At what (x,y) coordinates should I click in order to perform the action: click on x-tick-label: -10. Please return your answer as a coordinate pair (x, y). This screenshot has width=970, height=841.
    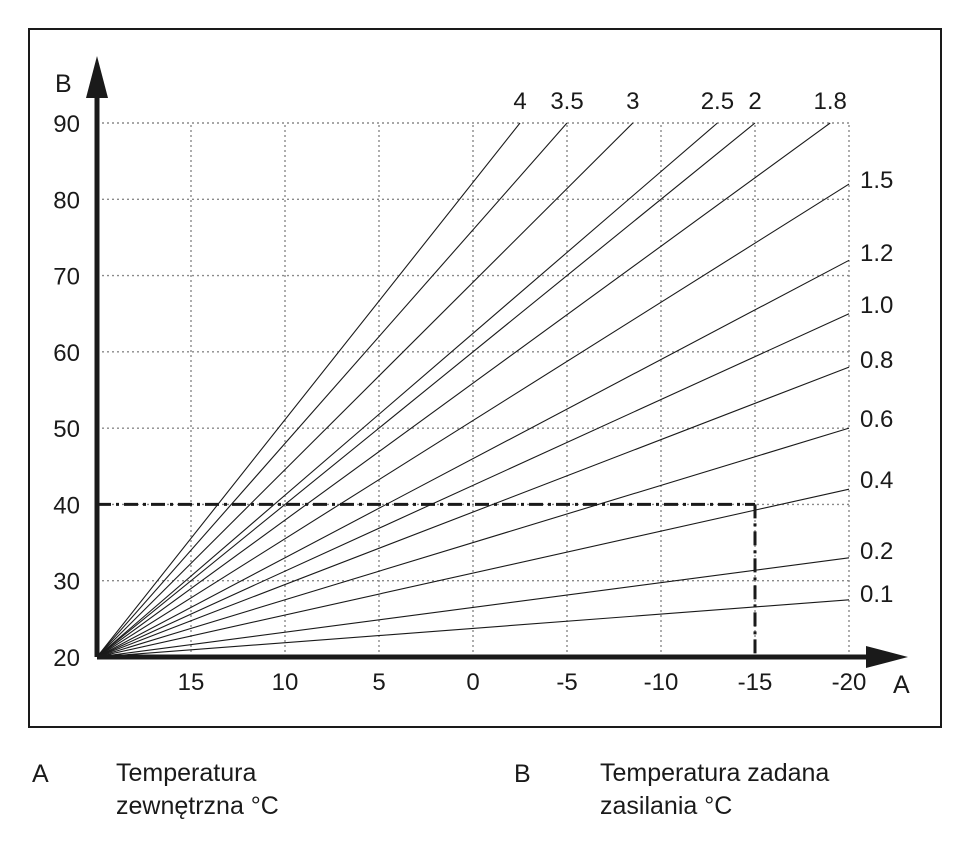
    Looking at the image, I should click on (661, 682).